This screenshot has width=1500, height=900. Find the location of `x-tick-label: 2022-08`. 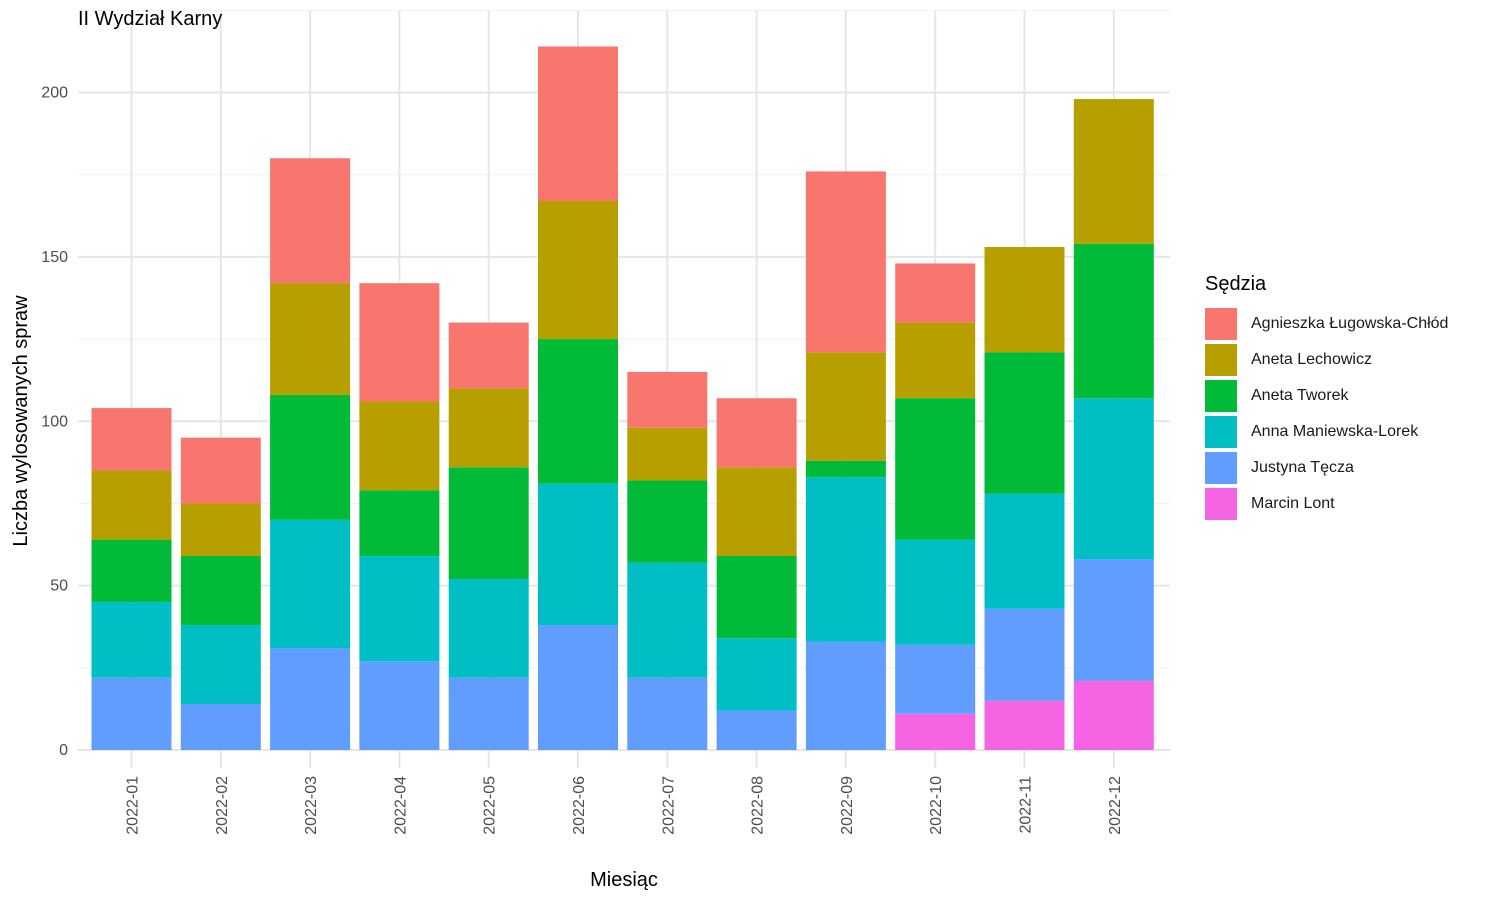

x-tick-label: 2022-08 is located at coordinates (758, 805).